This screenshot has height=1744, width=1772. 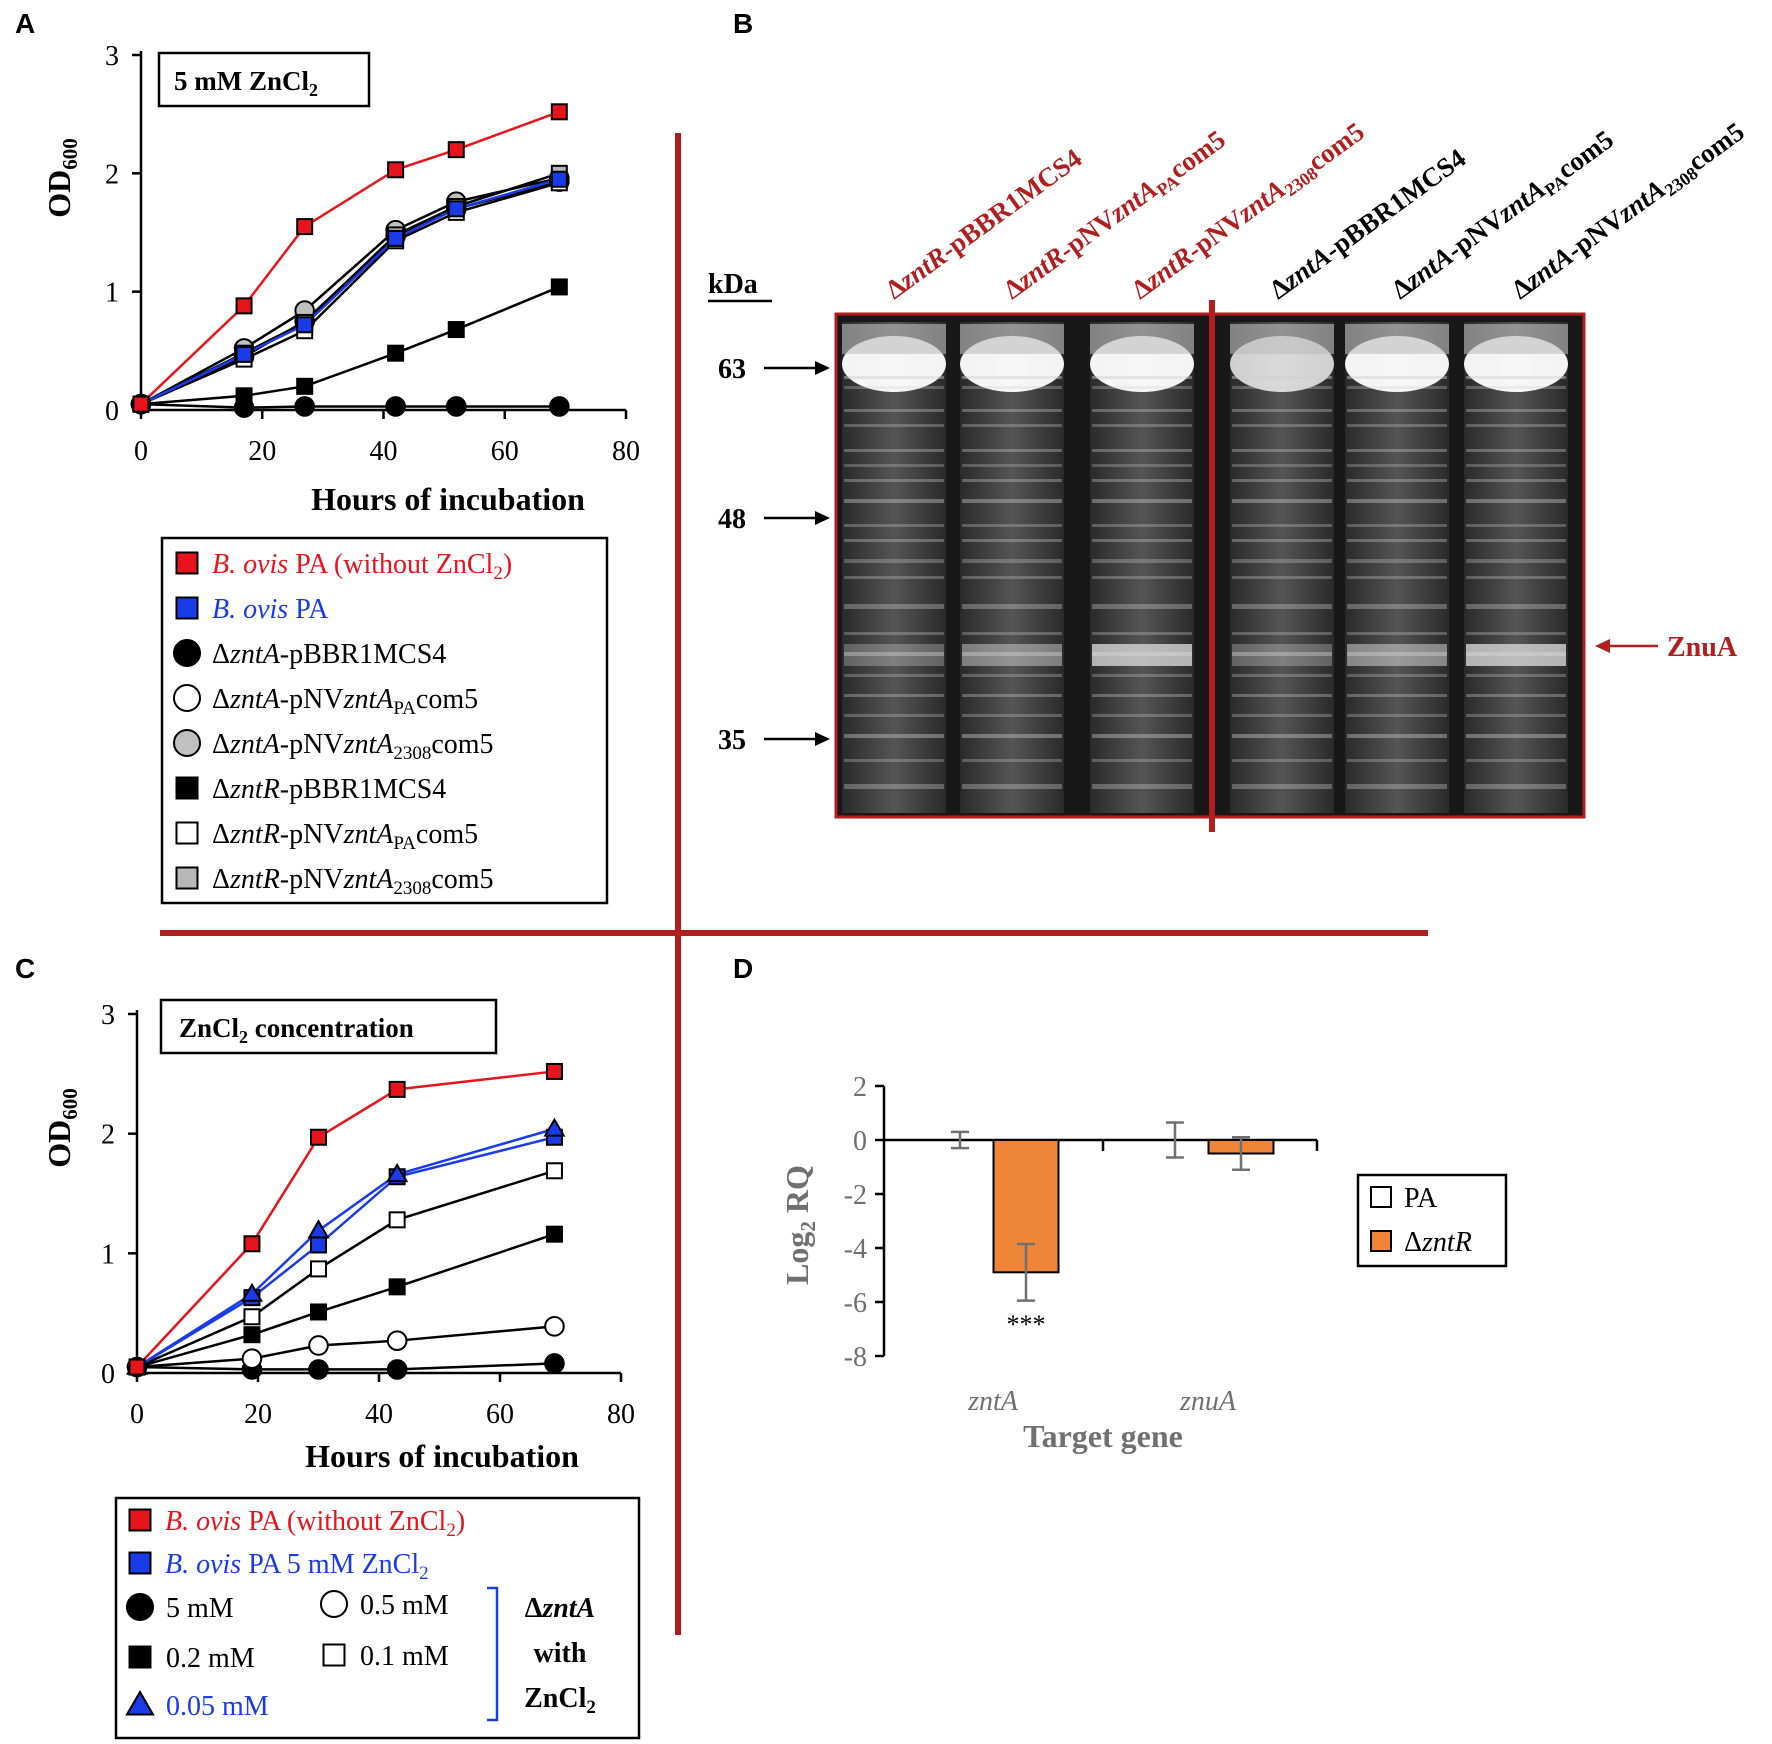 I want to click on gel-lane-label: ΔzntR-pNVzntA2308com5, so click(x=1249, y=211).